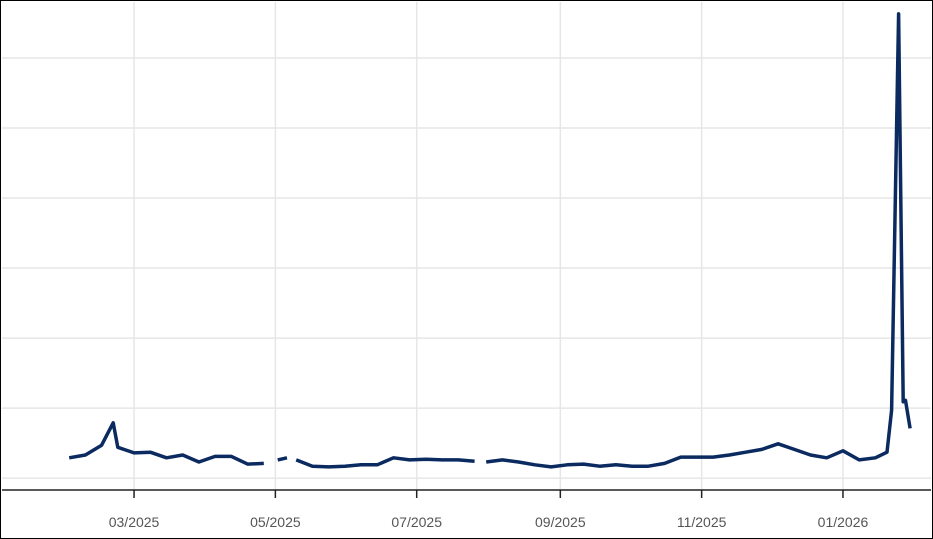  I want to click on x-tick-label: 11/2025, so click(702, 522).